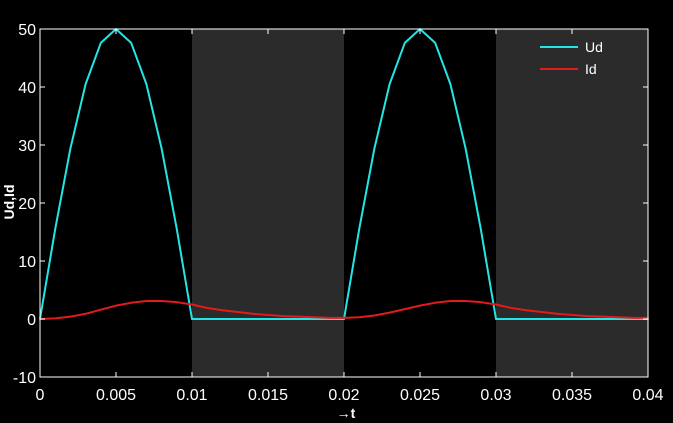 The width and height of the screenshot is (673, 423). What do you see at coordinates (40, 395) in the screenshot?
I see `x-tick-label: 0` at bounding box center [40, 395].